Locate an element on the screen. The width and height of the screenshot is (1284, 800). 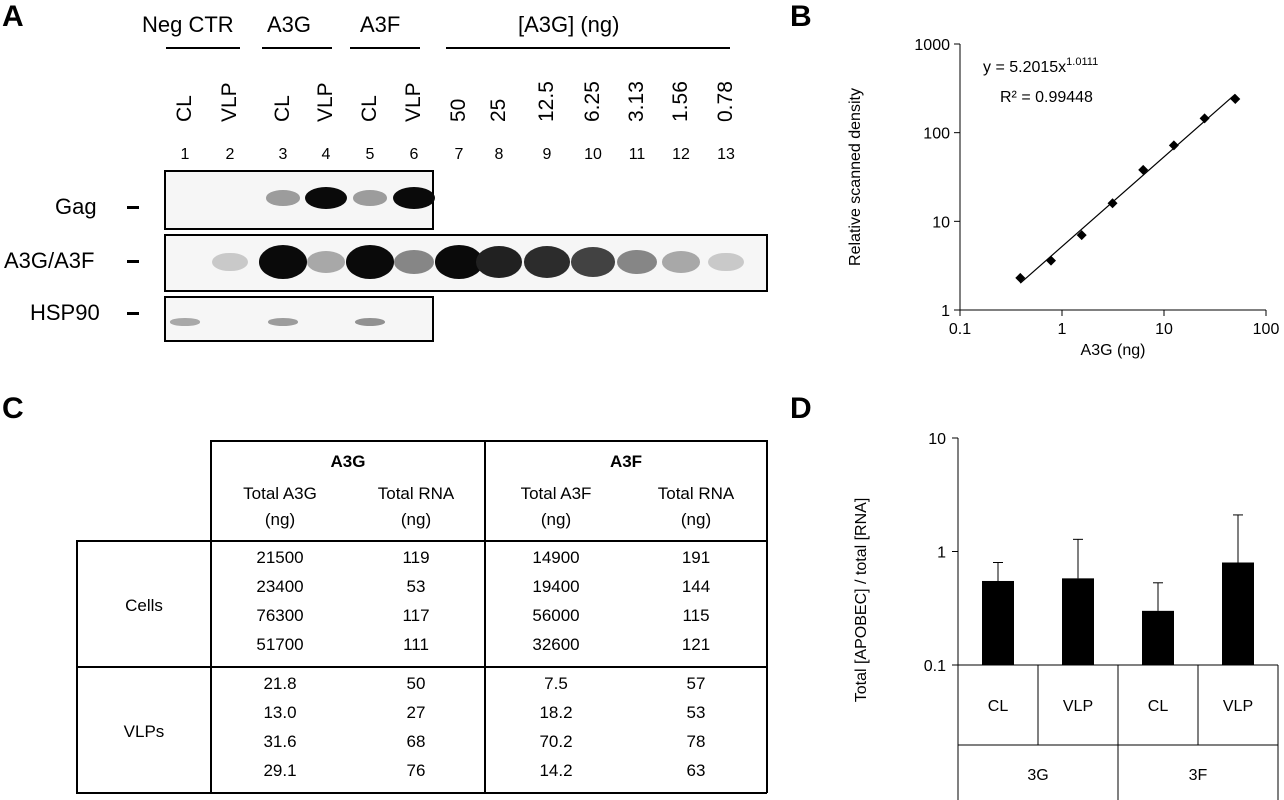
lane-number: 11 is located at coordinates (637, 154).